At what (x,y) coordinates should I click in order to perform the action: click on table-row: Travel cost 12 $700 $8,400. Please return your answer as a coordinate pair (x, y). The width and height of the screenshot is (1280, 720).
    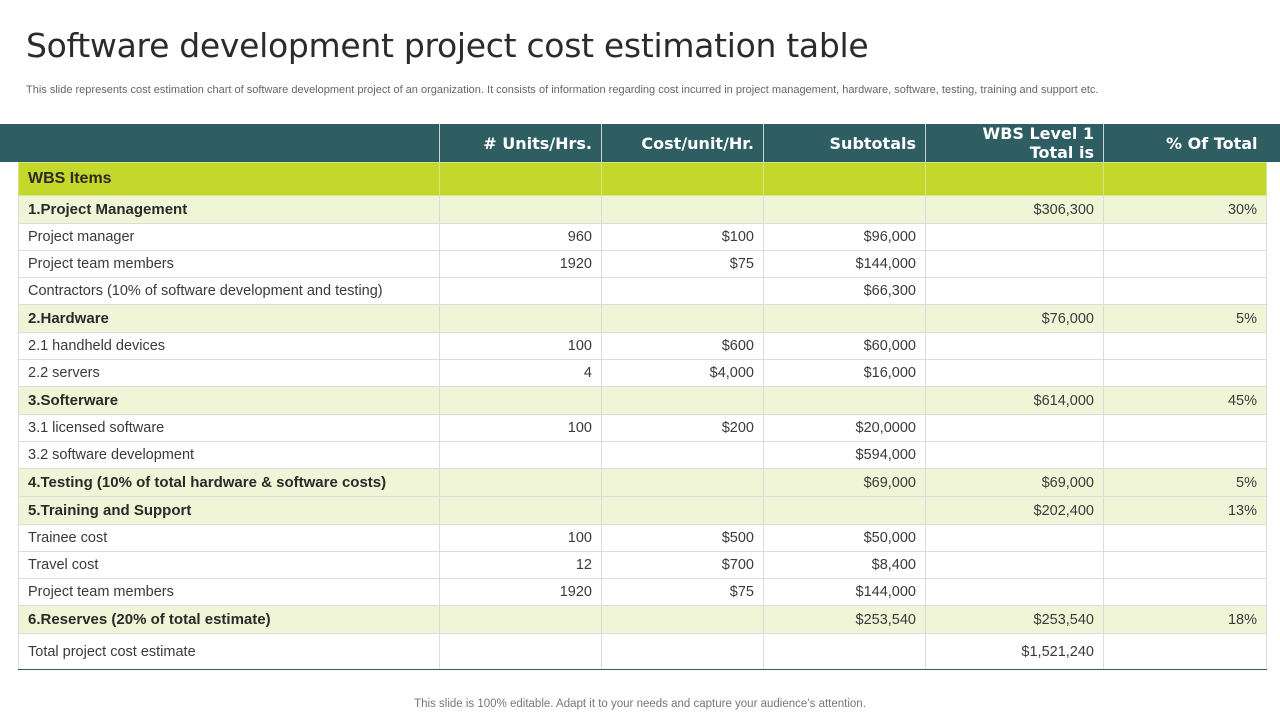
    Looking at the image, I should click on (642, 565).